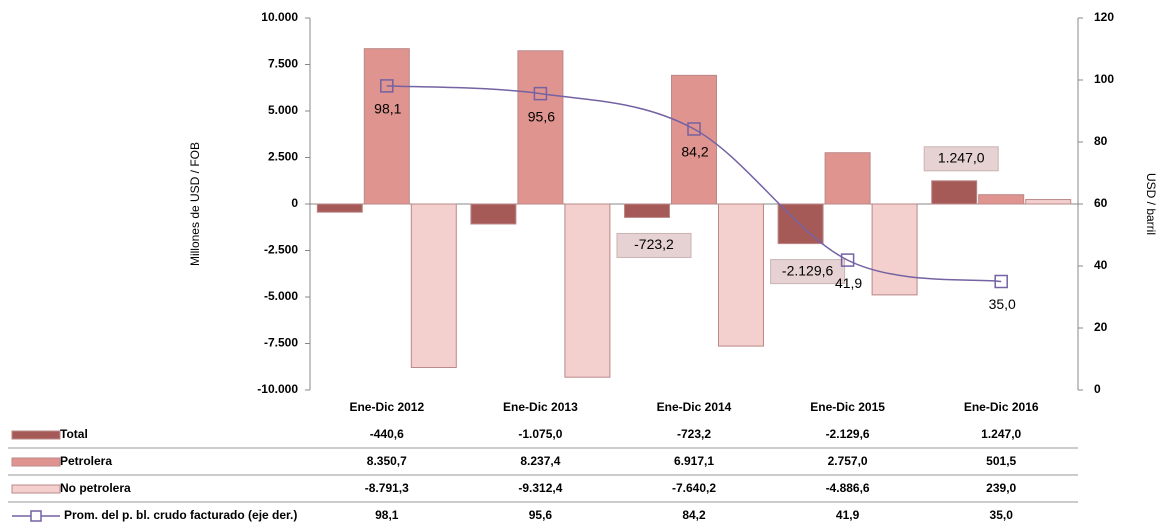  I want to click on table-cell: 501,5, so click(1001, 461).